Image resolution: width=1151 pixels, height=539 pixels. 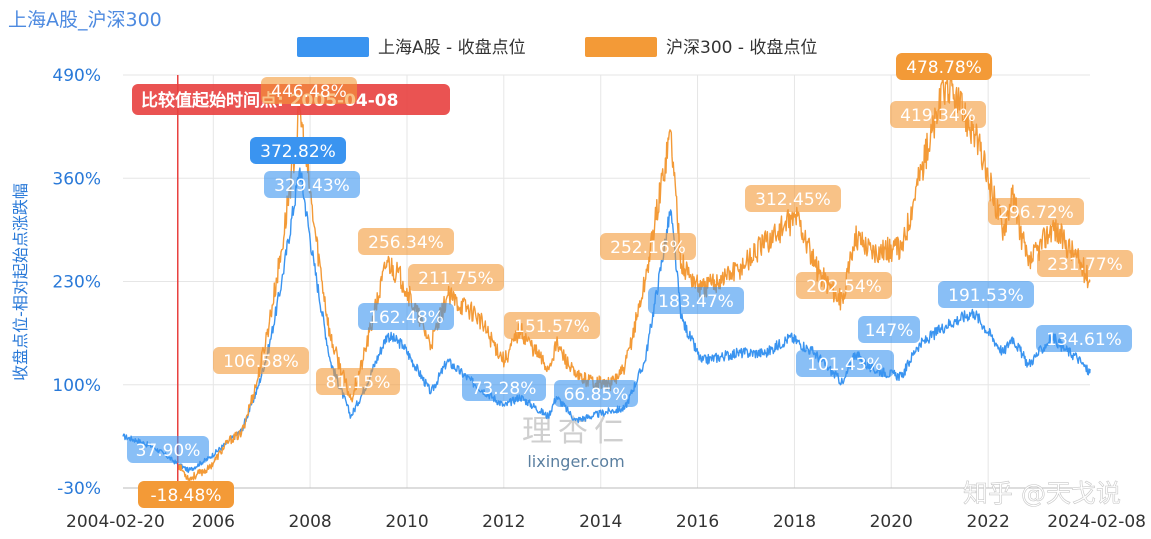 What do you see at coordinates (573, 442) in the screenshot?
I see `brand-watermark: 理杏仁 lixinger.com` at bounding box center [573, 442].